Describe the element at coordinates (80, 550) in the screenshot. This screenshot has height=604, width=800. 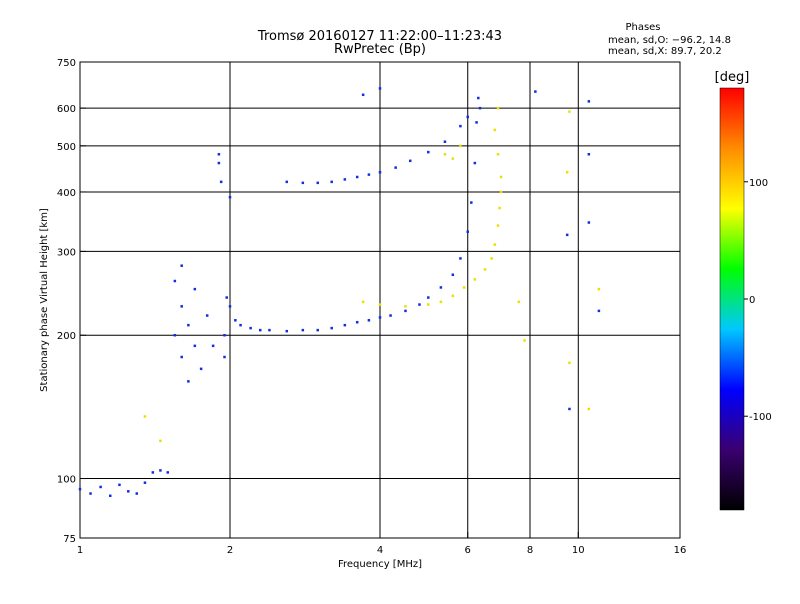
I see `x-tick-label: 1` at that location.